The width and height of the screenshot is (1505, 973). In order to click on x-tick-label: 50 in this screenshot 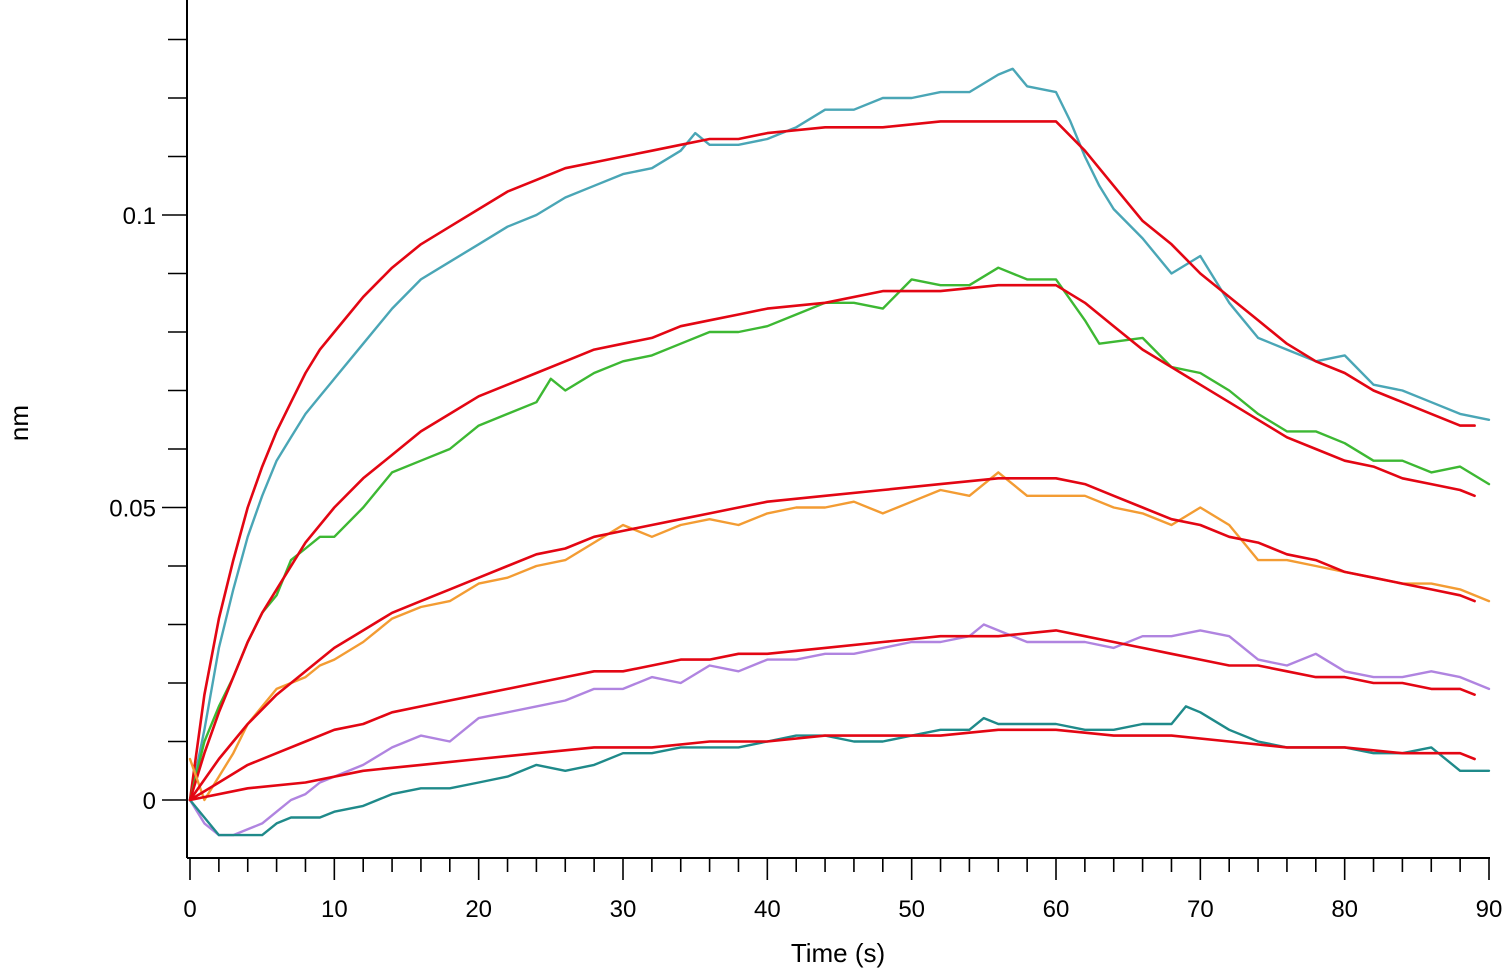, I will do `click(911, 909)`.